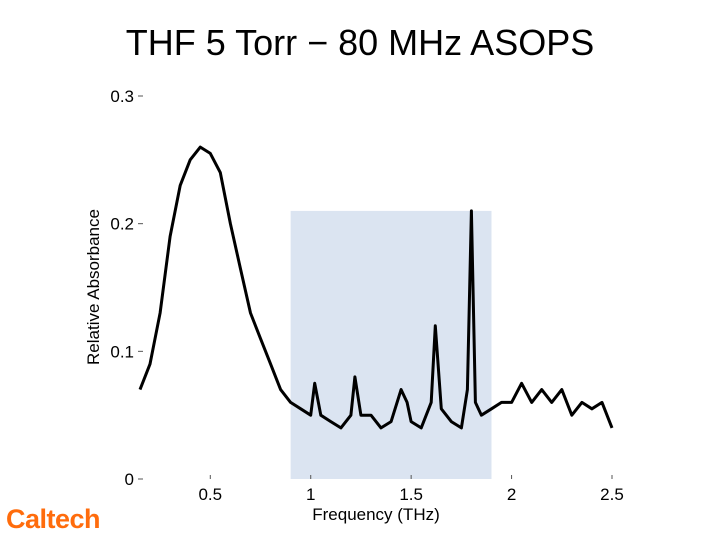 The image size is (720, 540). I want to click on y-tick-label-2: 0.2, so click(122, 224).